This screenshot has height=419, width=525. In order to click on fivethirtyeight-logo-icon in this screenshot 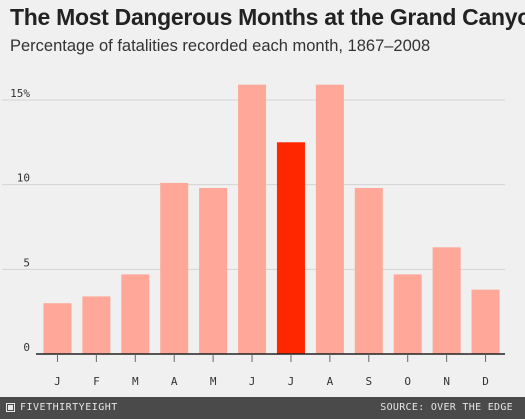, I will do `click(10, 407)`.